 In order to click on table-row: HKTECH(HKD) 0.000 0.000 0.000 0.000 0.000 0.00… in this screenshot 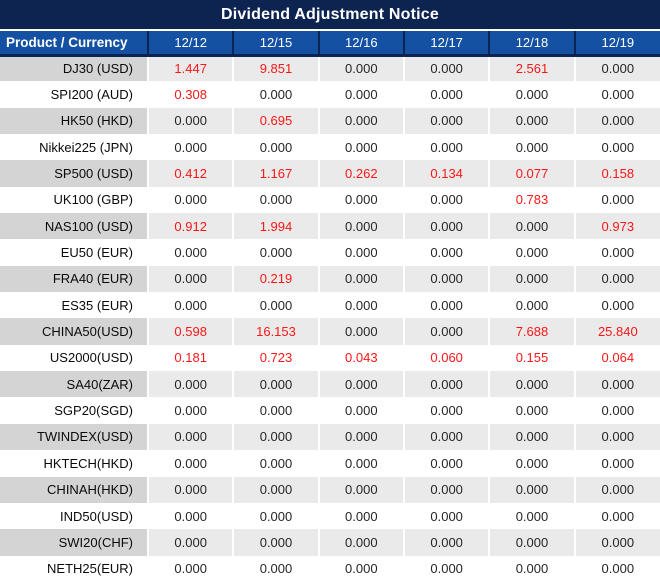, I will do `click(330, 463)`.